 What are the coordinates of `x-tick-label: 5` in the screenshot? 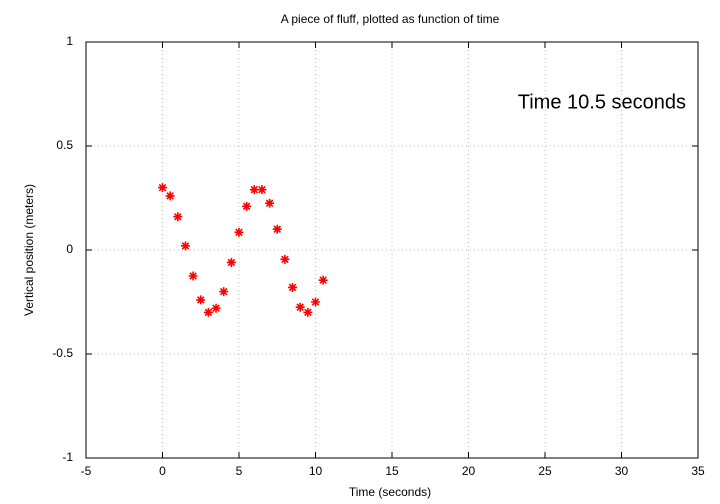 It's located at (239, 471).